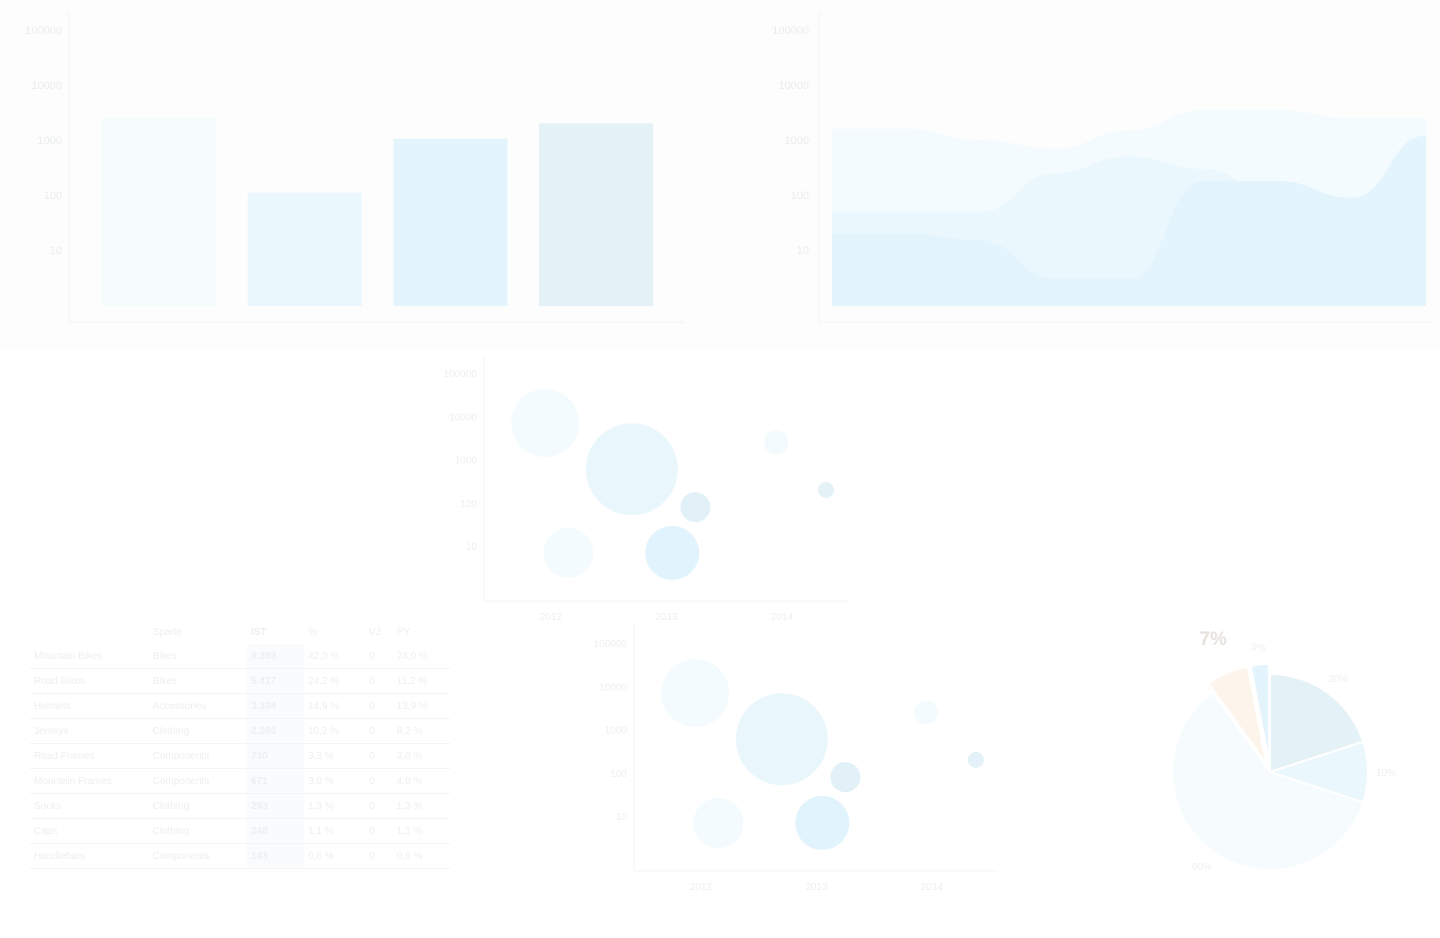 The image size is (1440, 938). Describe the element at coordinates (89, 632) in the screenshot. I see `column-header` at that location.